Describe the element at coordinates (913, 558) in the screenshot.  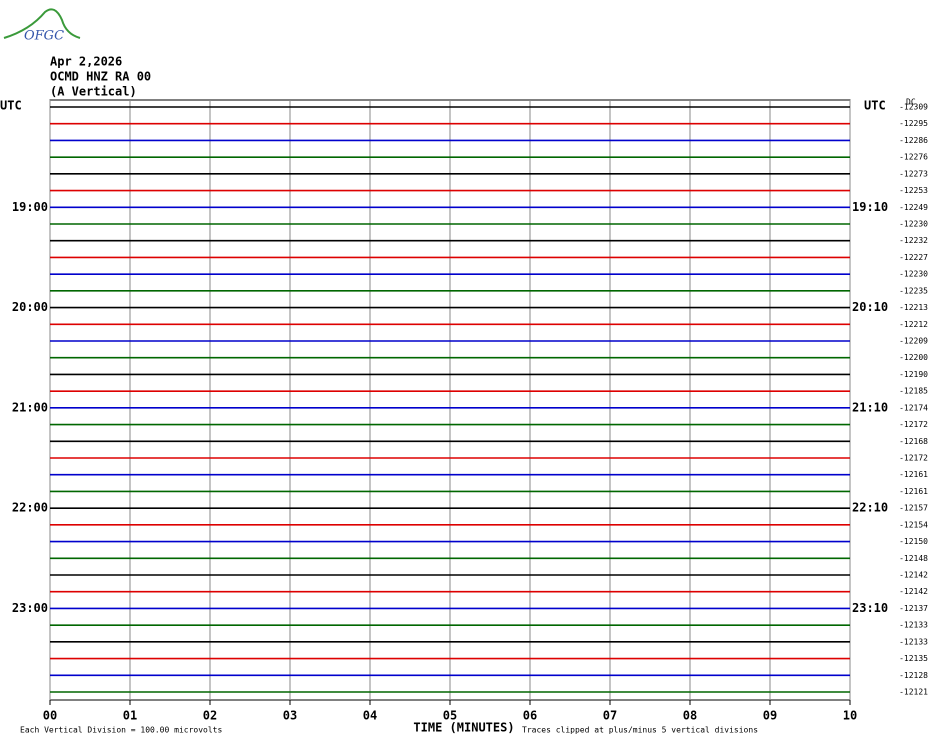
I see `offset-label: -12148` at that location.